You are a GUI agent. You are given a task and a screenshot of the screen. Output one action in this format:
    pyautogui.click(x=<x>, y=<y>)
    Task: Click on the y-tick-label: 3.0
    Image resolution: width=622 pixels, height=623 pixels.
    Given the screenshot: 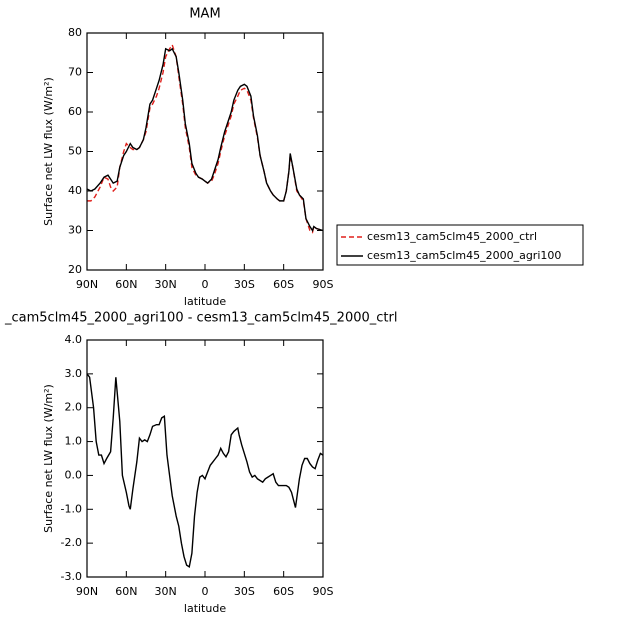 What is the action you would take?
    pyautogui.click(x=74, y=373)
    